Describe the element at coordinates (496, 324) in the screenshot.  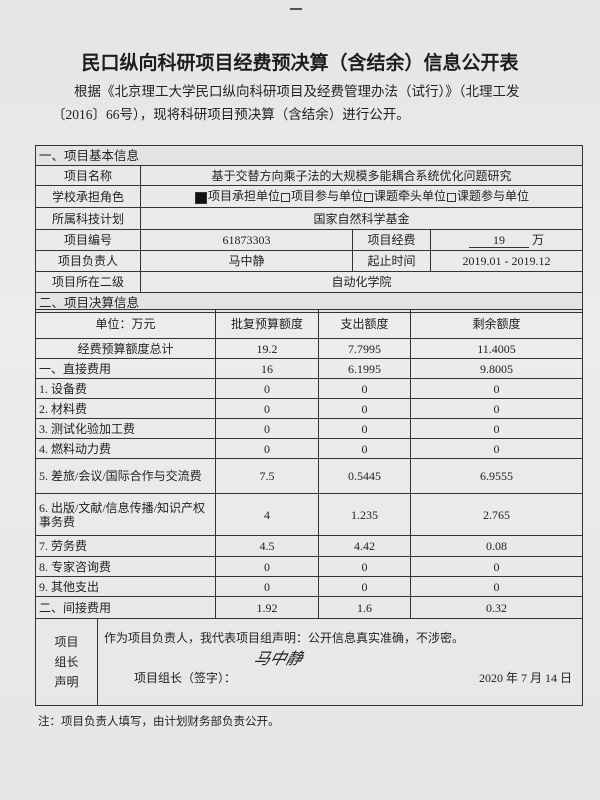
I see `column-header: 剩余额度` at that location.